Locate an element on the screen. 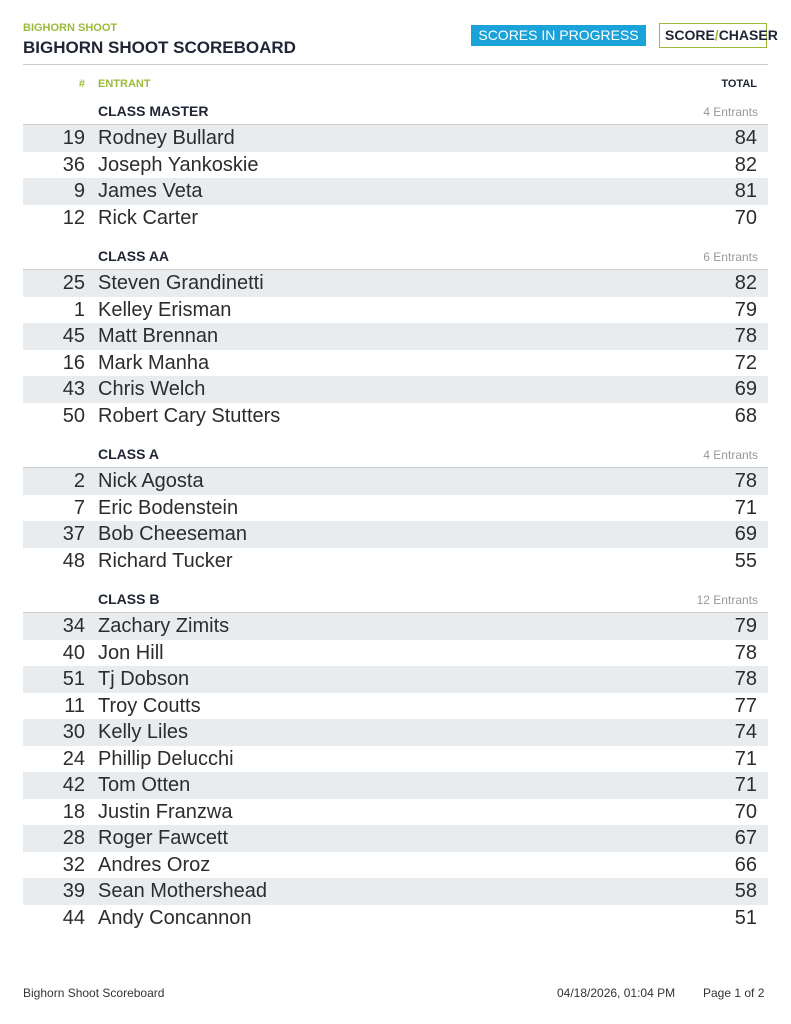  entrant-total: 70 is located at coordinates (745, 217).